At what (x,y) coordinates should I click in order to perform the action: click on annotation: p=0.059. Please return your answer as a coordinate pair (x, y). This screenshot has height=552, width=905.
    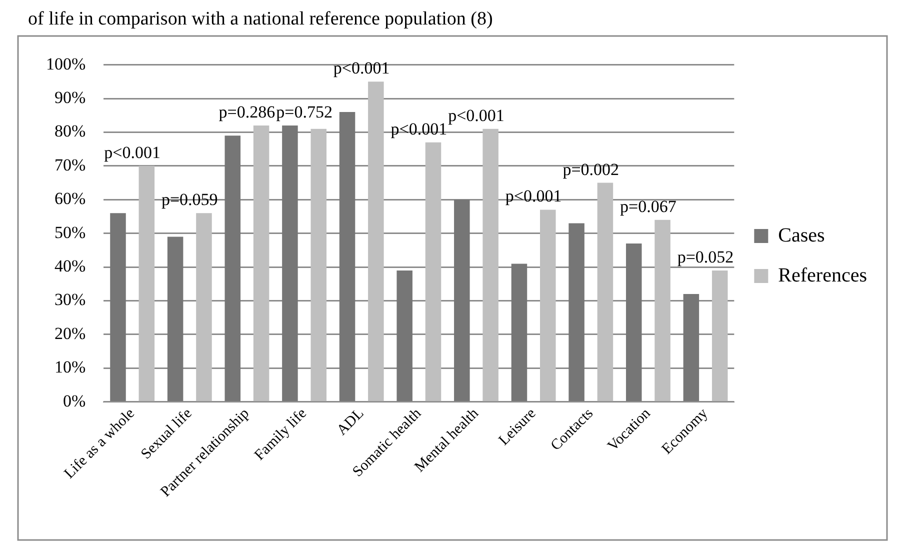
    Looking at the image, I should click on (189, 200).